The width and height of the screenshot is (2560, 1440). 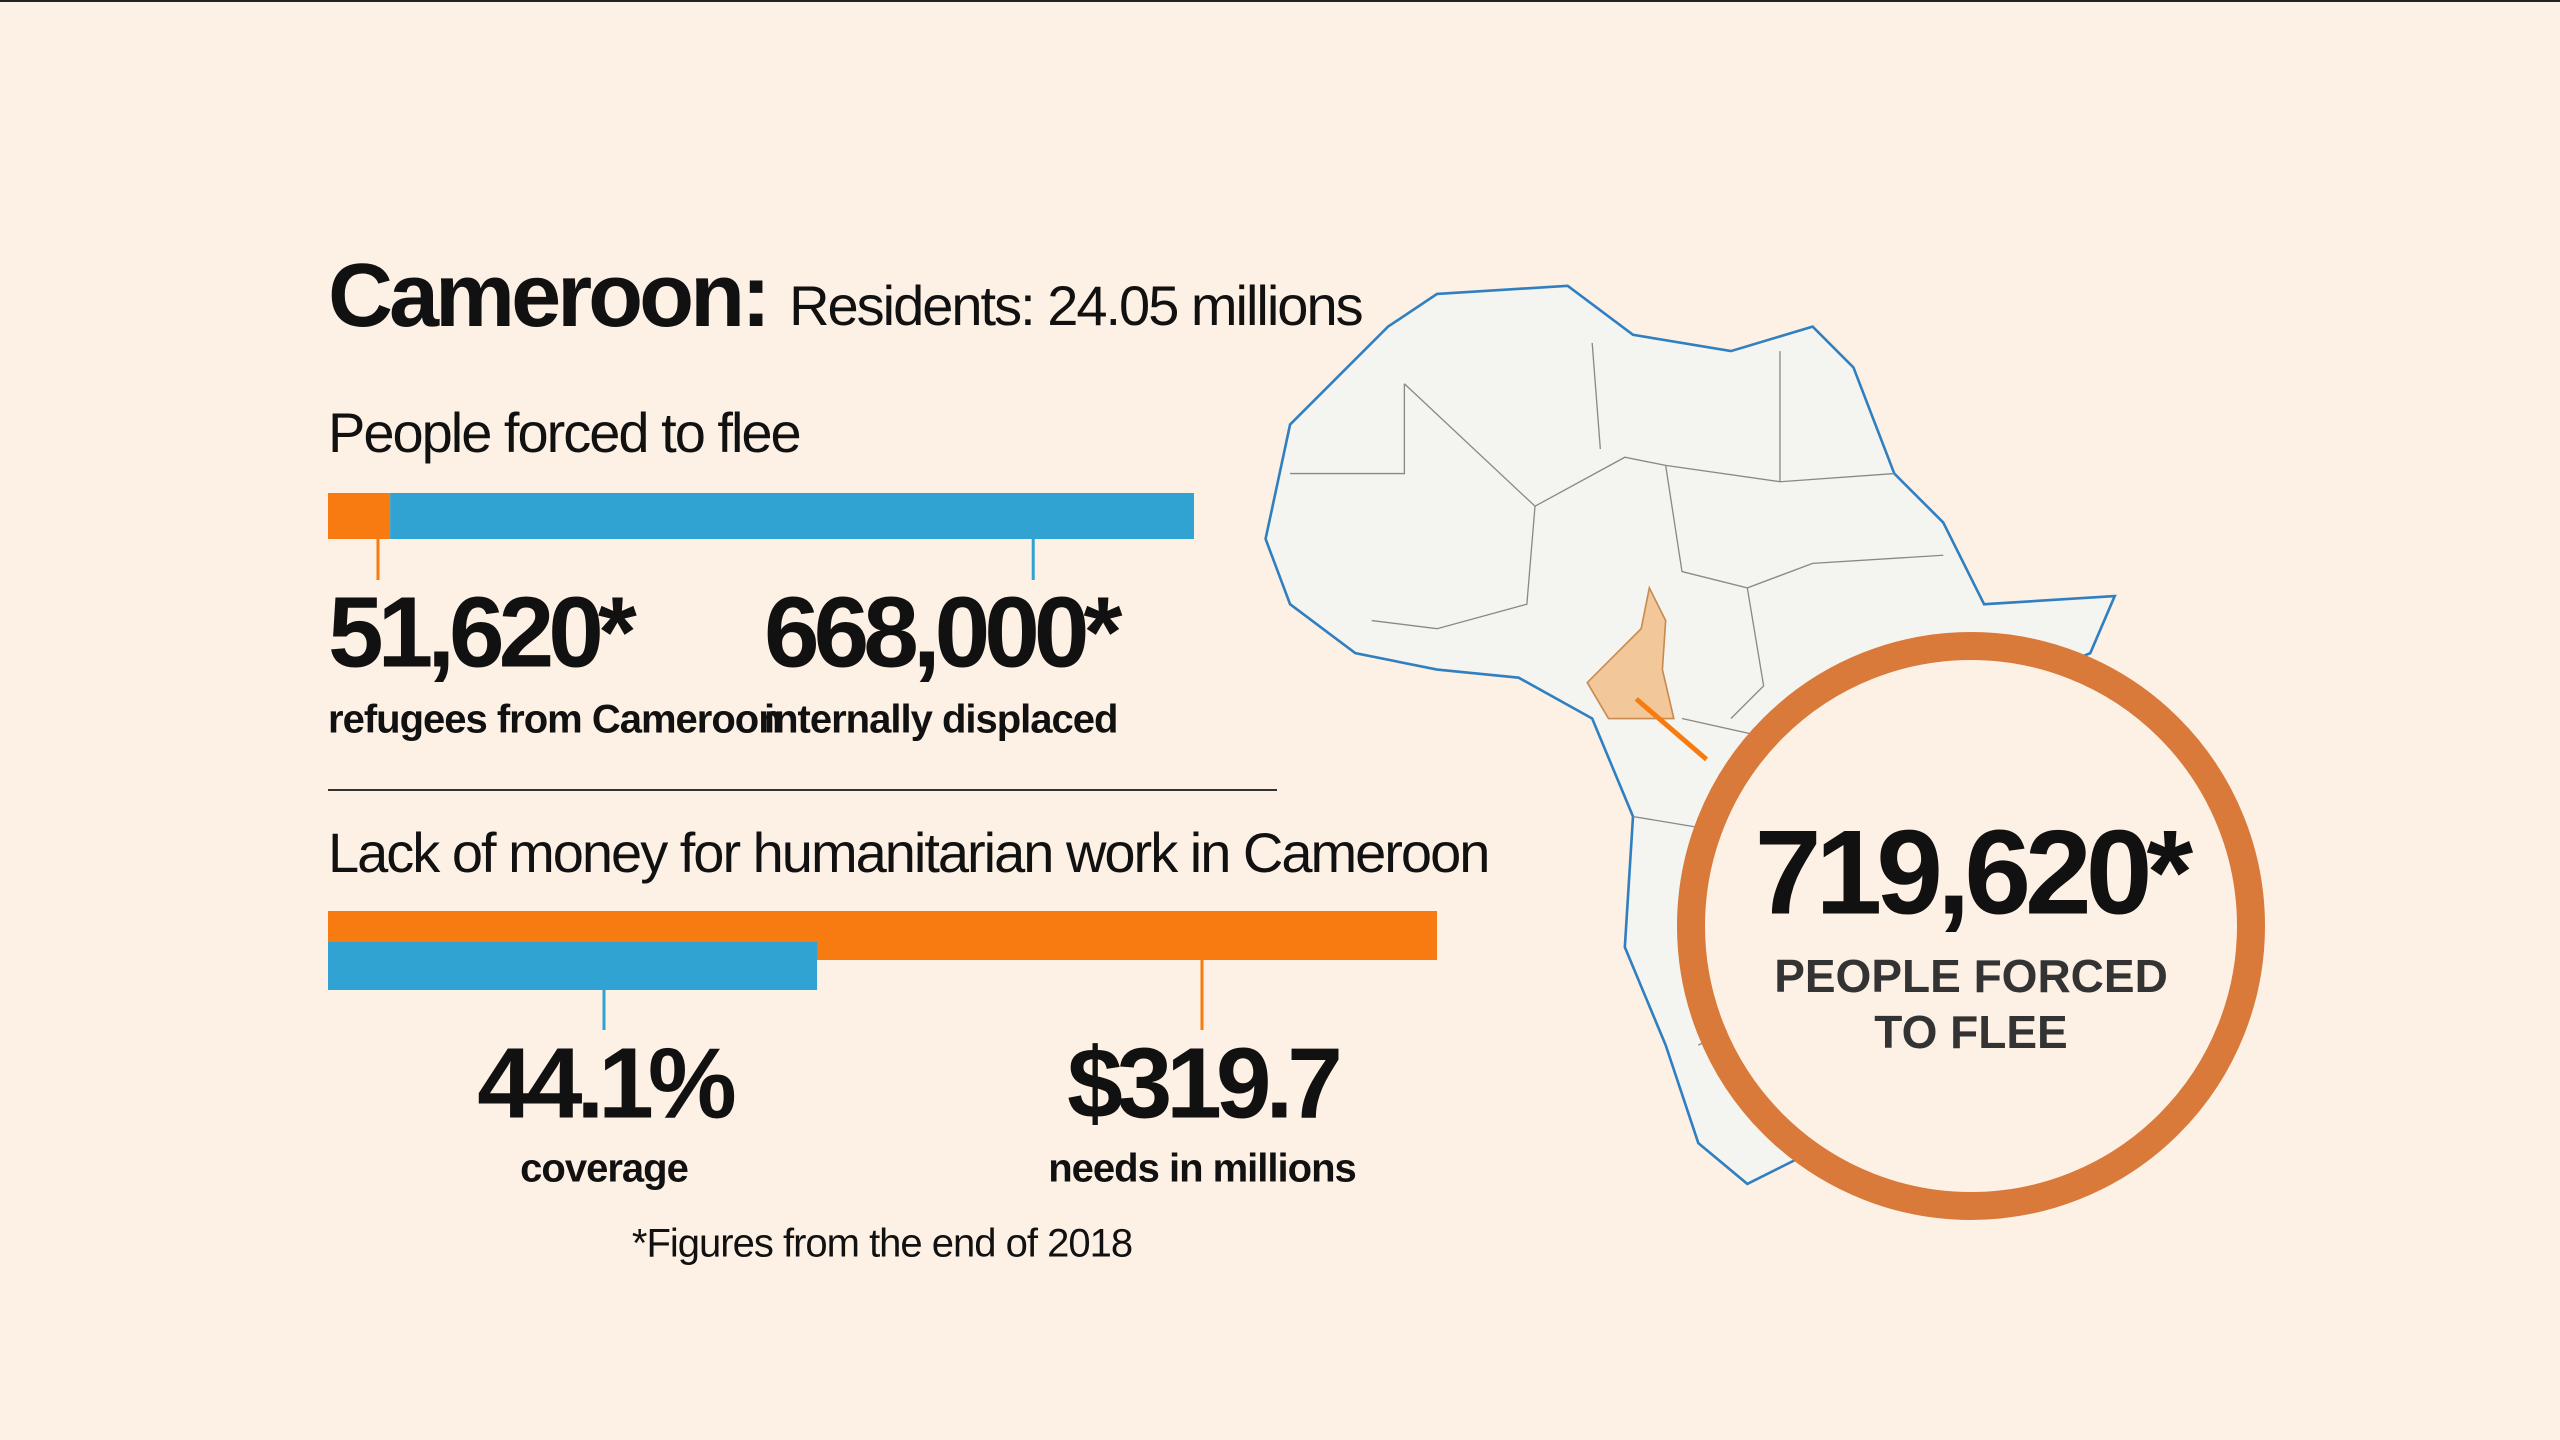 What do you see at coordinates (555, 720) in the screenshot?
I see `figure-caption: refugees from Cameroon` at bounding box center [555, 720].